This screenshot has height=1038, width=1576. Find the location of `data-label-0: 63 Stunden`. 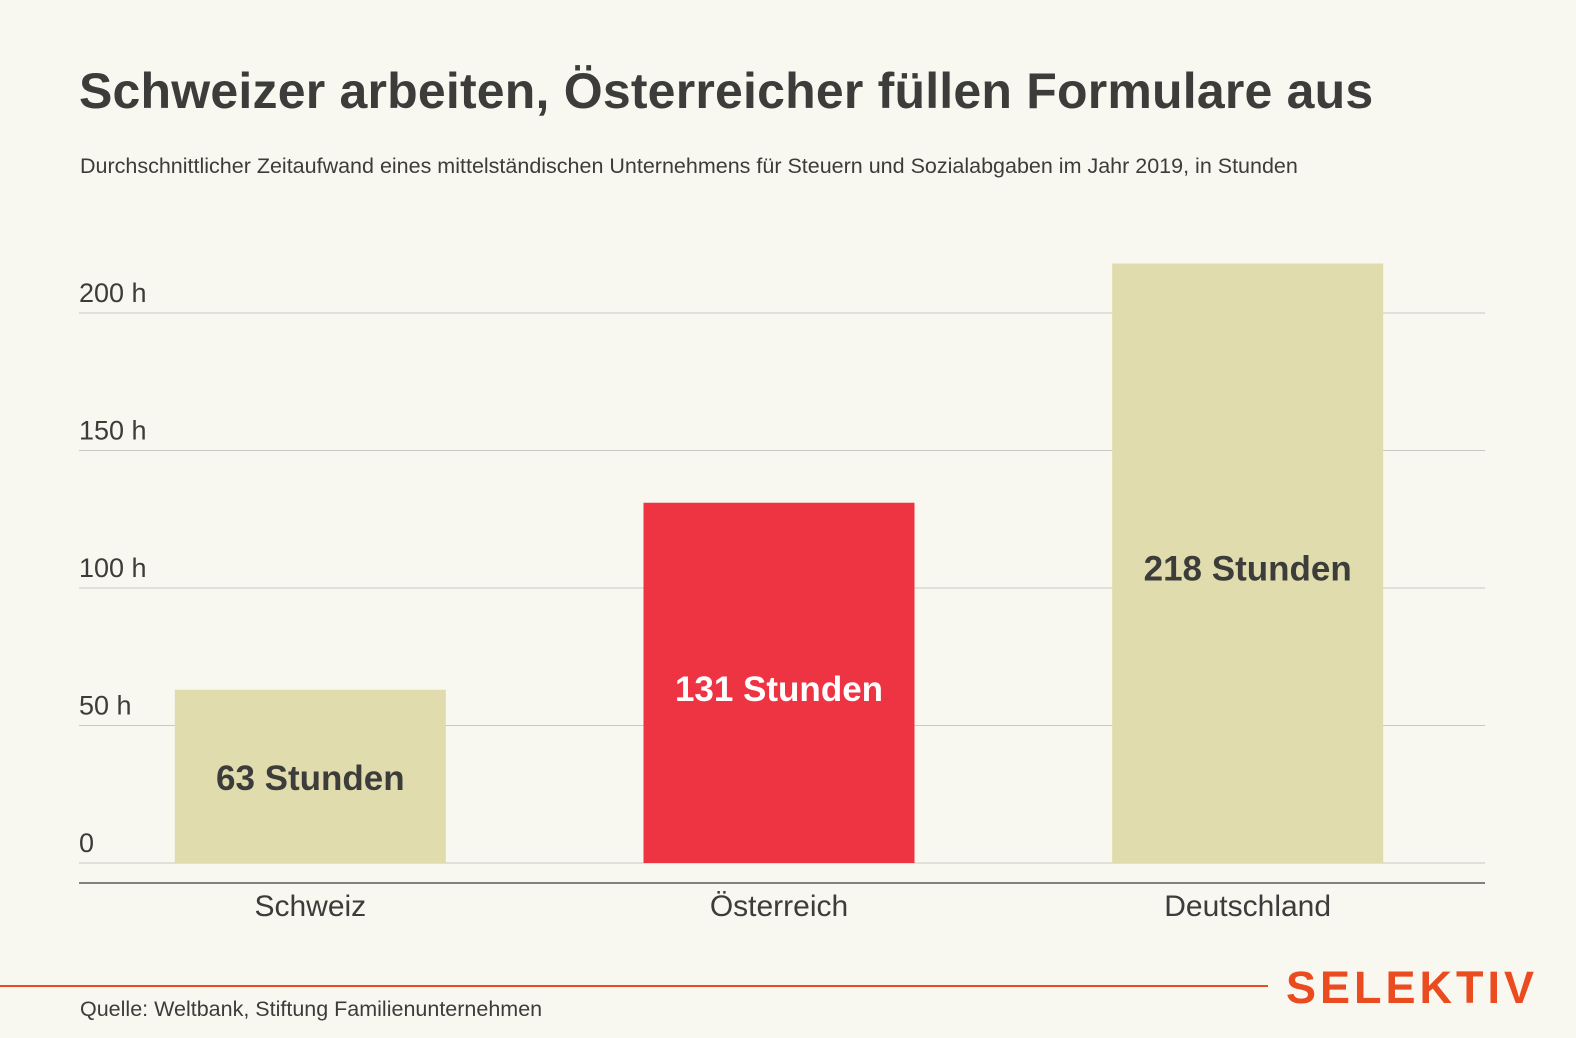

data-label-0: 63 Stunden is located at coordinates (310, 778).